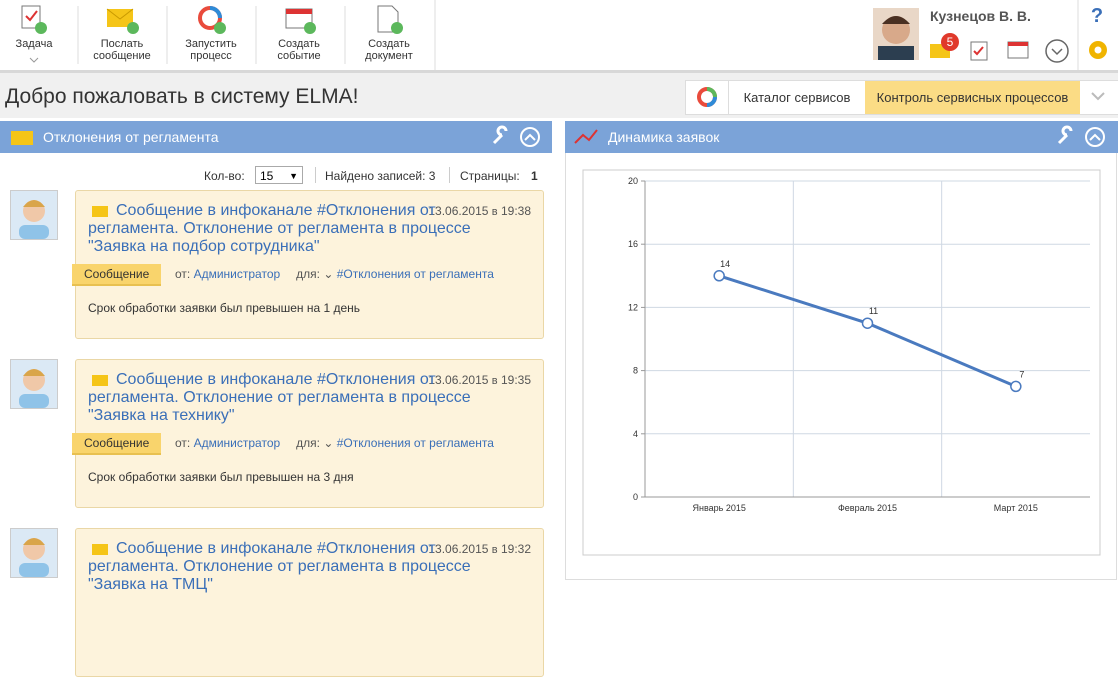 Image resolution: width=1118 pixels, height=677 pixels. What do you see at coordinates (664, 137) in the screenshot?
I see `panel-title: Динамика заявок` at bounding box center [664, 137].